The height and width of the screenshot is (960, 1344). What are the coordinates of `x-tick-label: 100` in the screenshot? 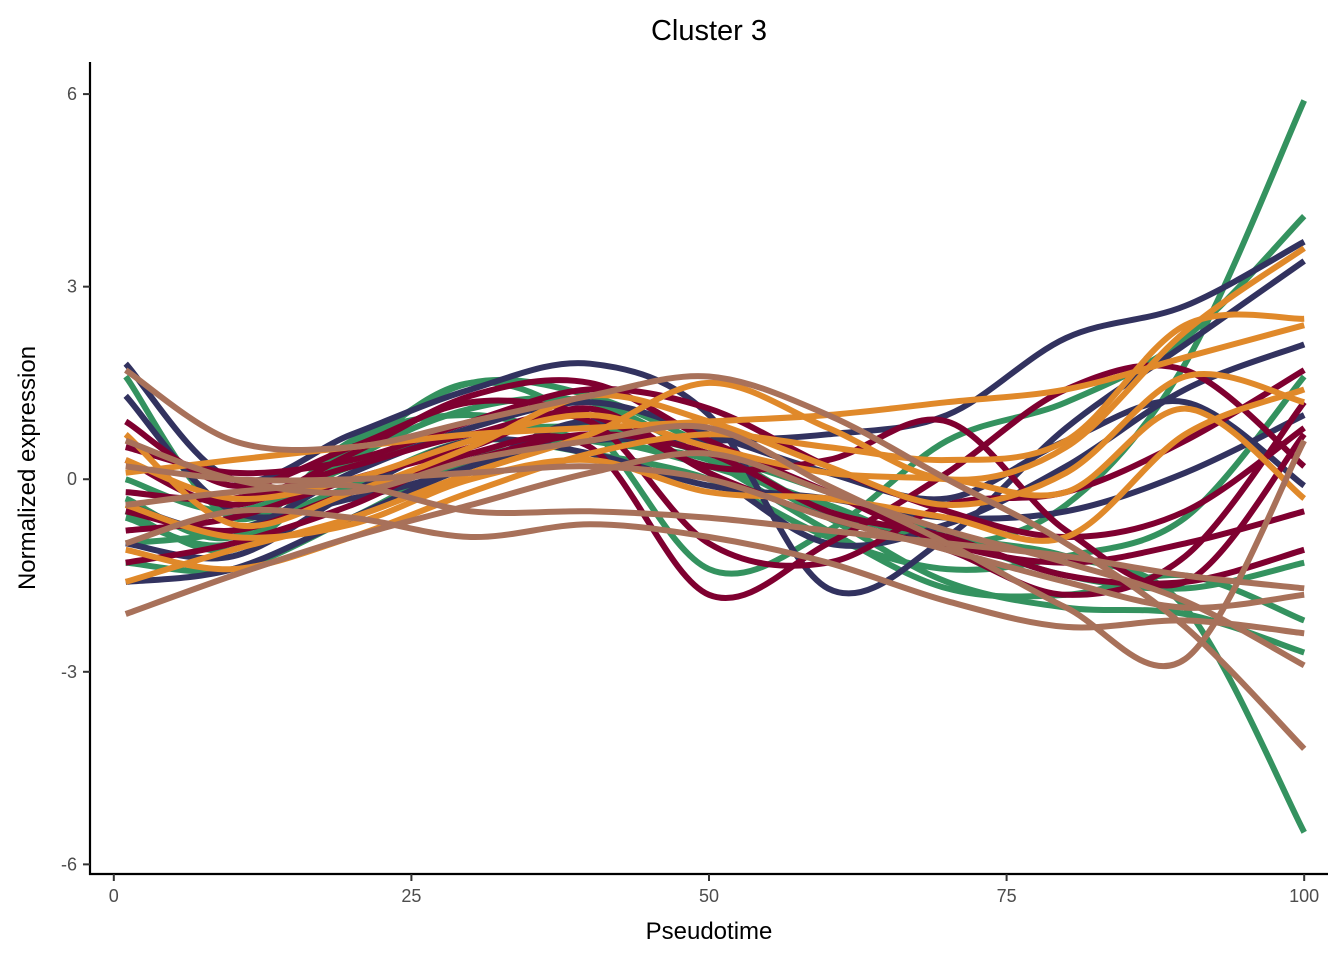 It's located at (1304, 896).